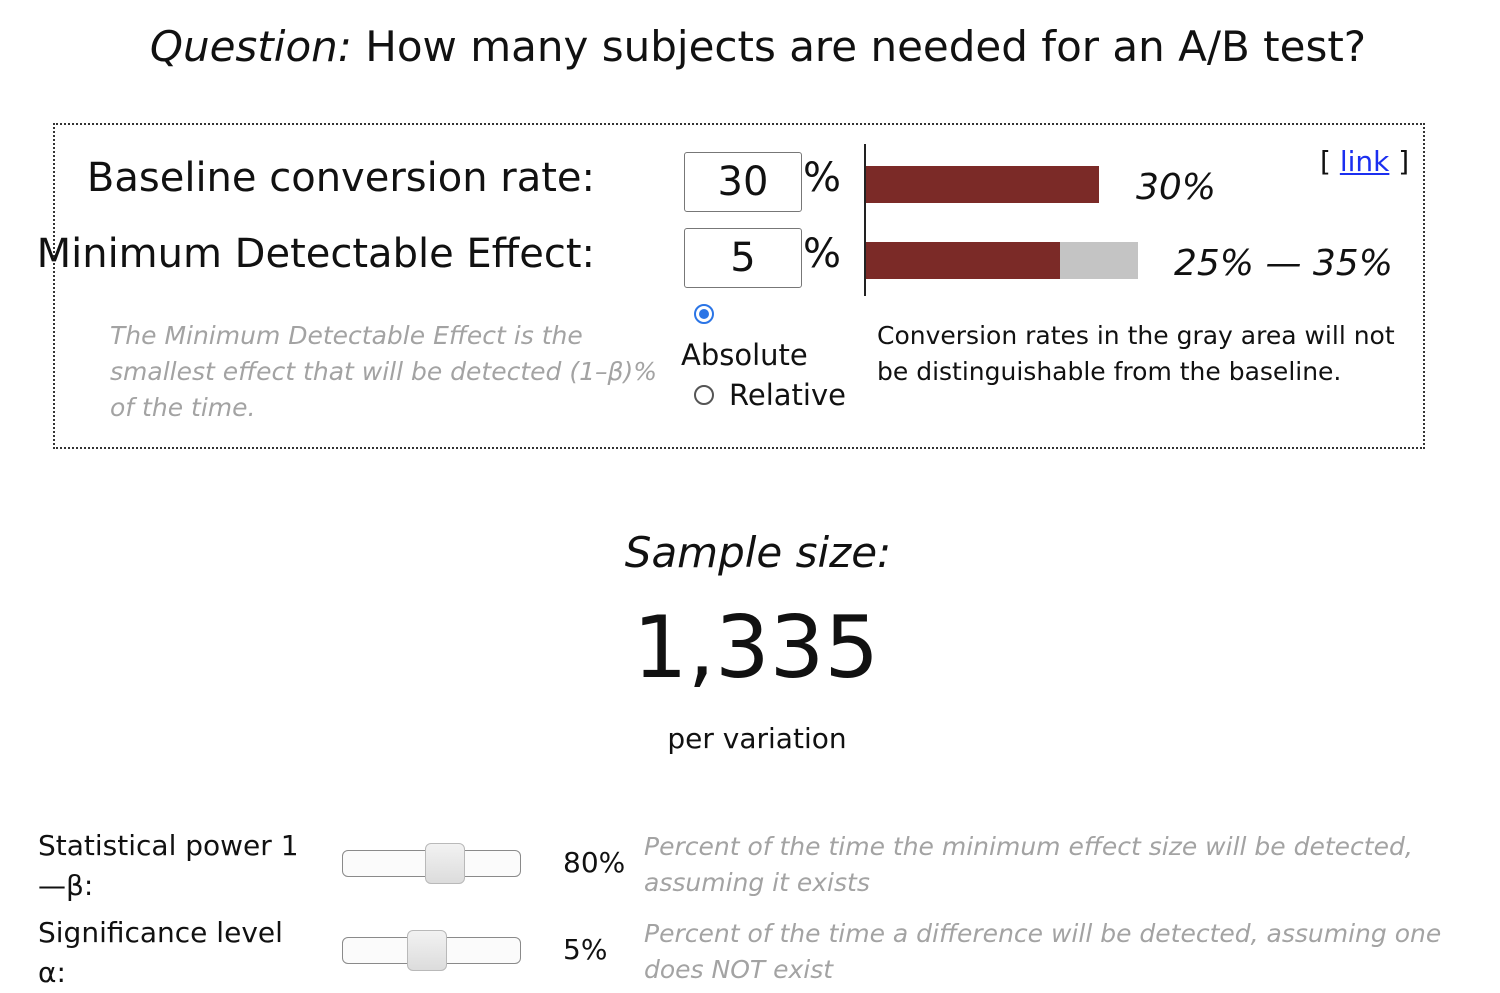  Describe the element at coordinates (822, 178) in the screenshot. I see `baseline-unit: %` at that location.